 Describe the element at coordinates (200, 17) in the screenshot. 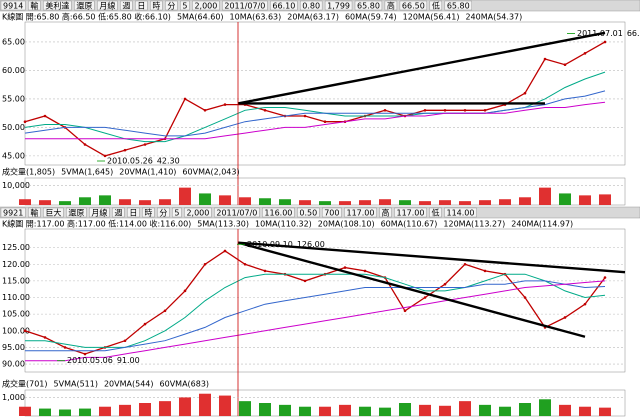

I see `legend-entry: 5MA(64.60)` at that location.